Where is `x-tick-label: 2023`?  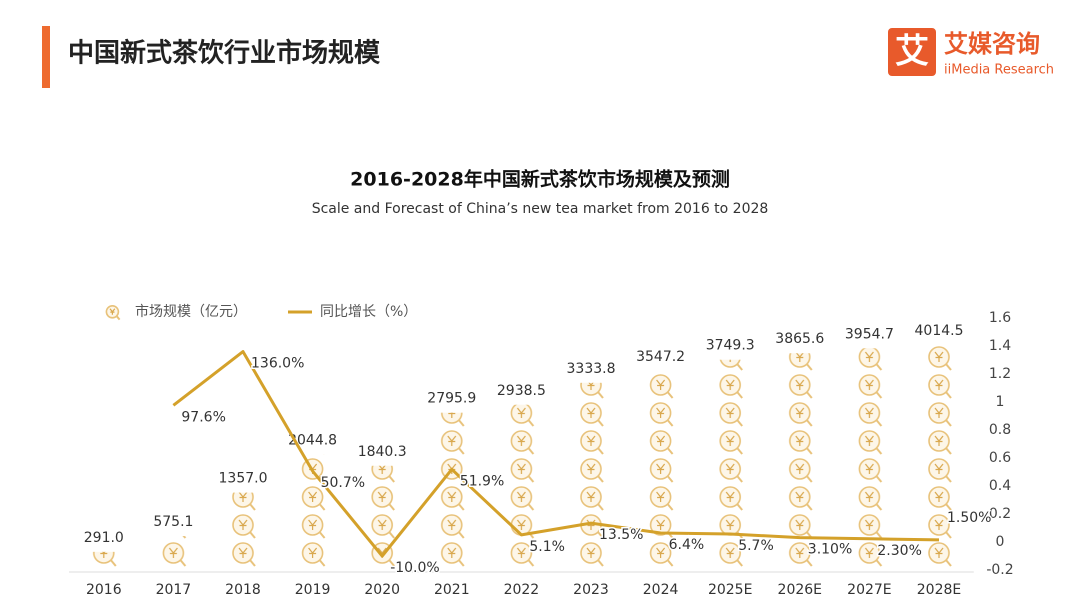
x-tick-label: 2023 is located at coordinates (591, 590).